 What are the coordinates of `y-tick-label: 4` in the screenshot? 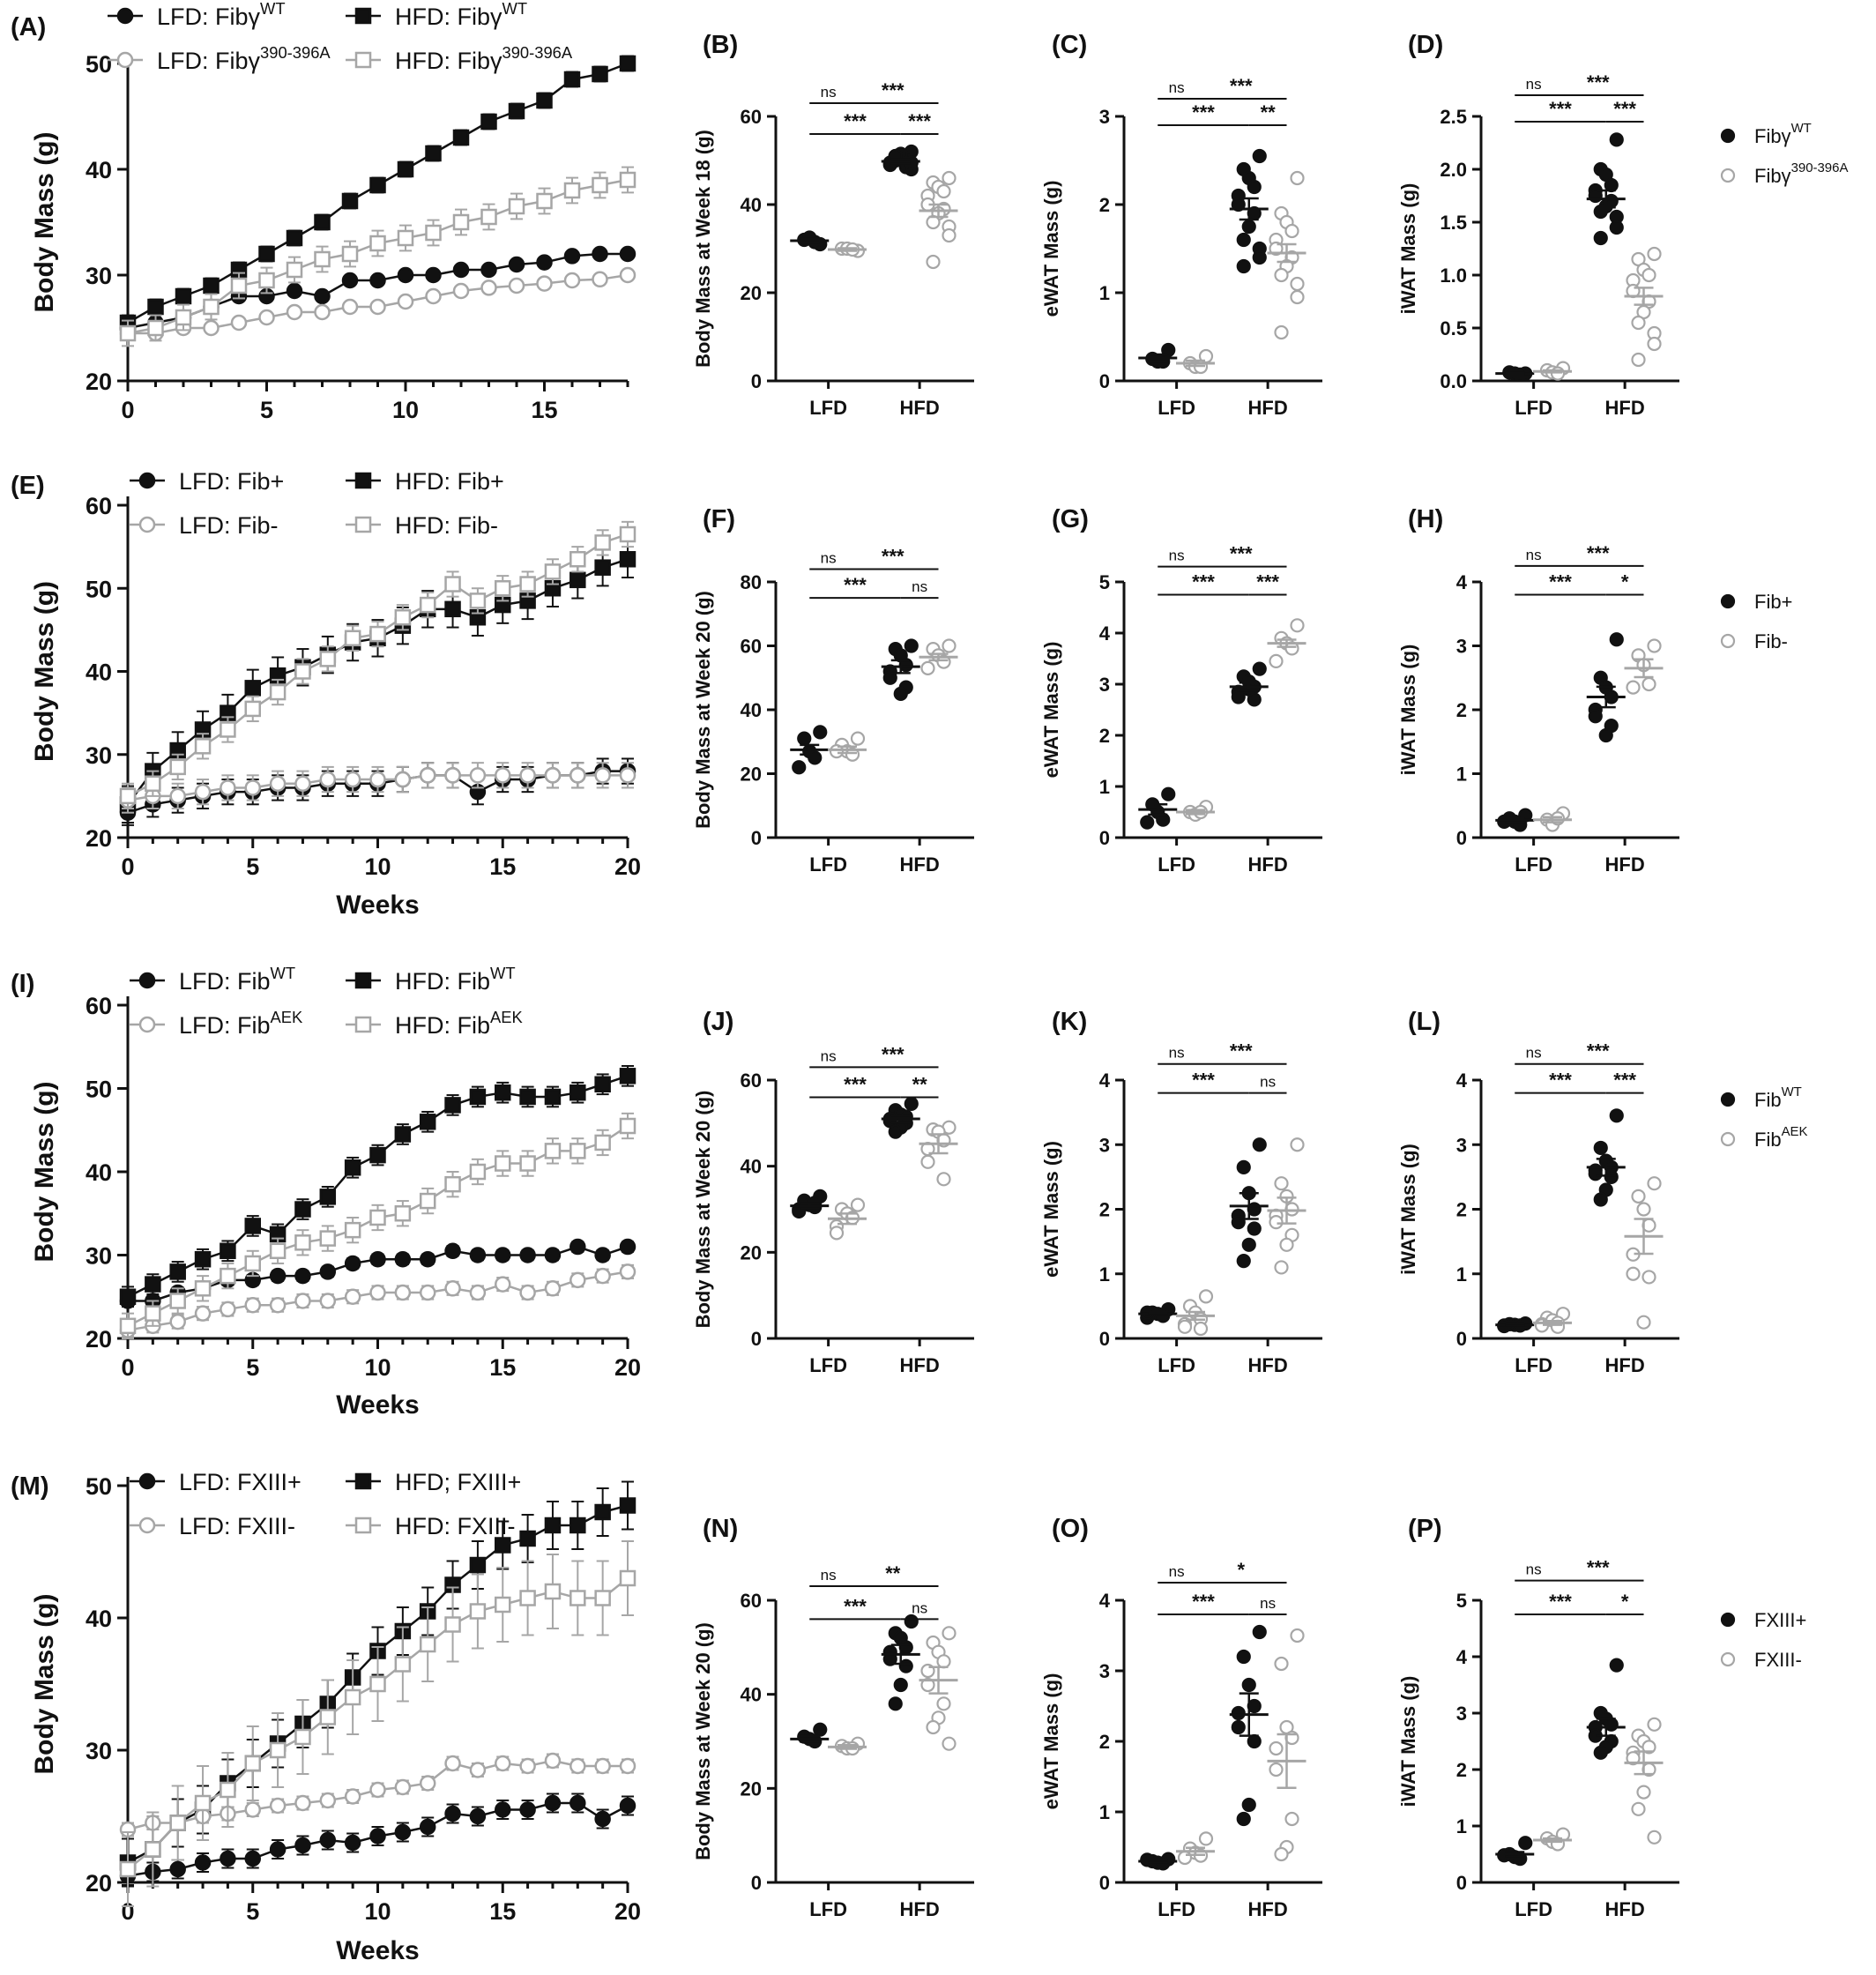 It's located at (1462, 582).